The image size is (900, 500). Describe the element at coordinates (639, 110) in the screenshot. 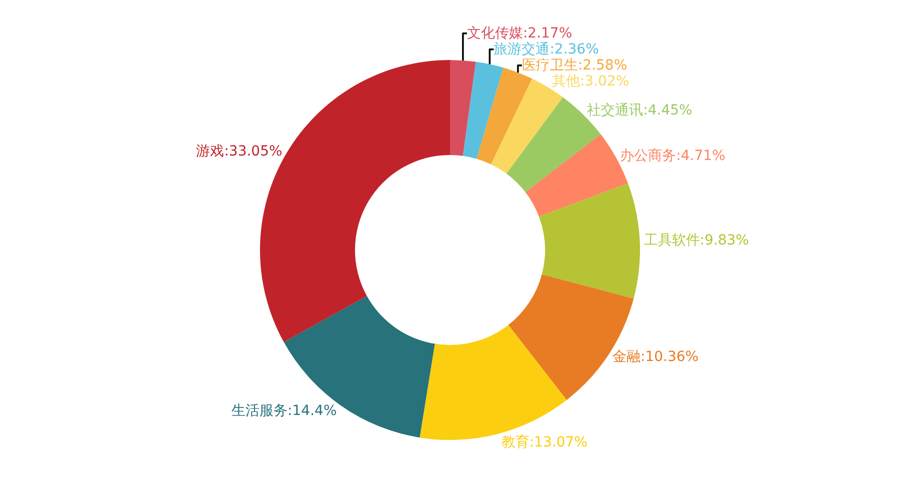

I see `slice-label: 社交通讯:4.45%` at that location.